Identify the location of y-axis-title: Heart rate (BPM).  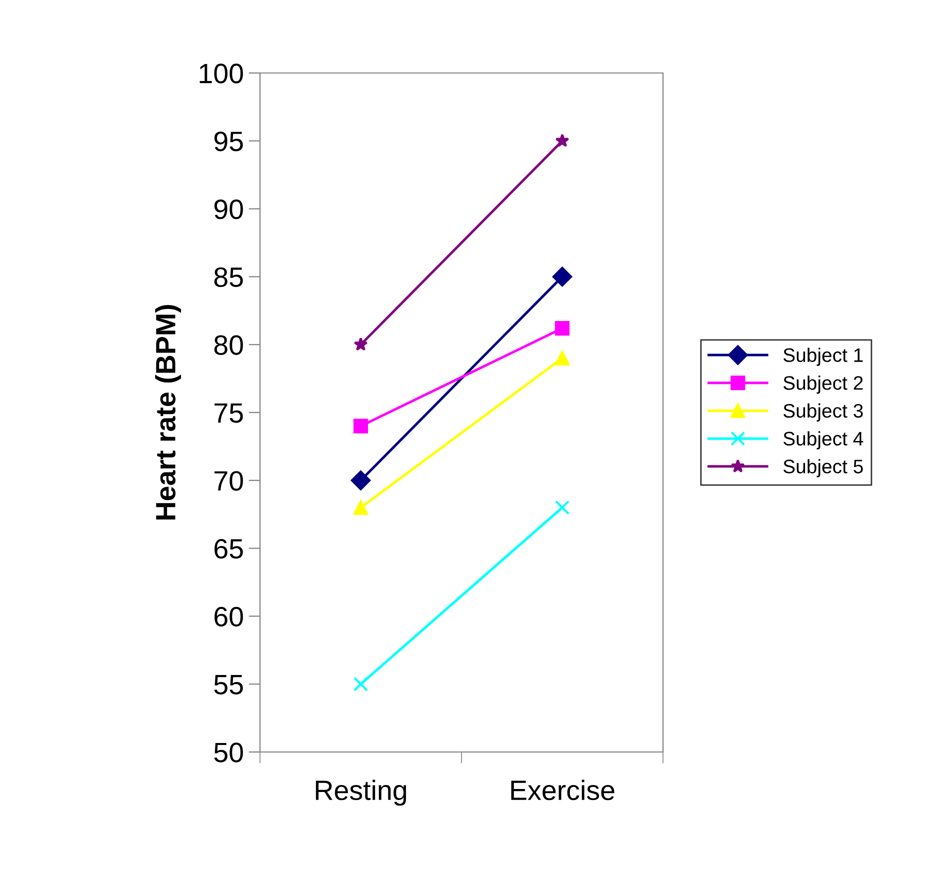
(168, 412).